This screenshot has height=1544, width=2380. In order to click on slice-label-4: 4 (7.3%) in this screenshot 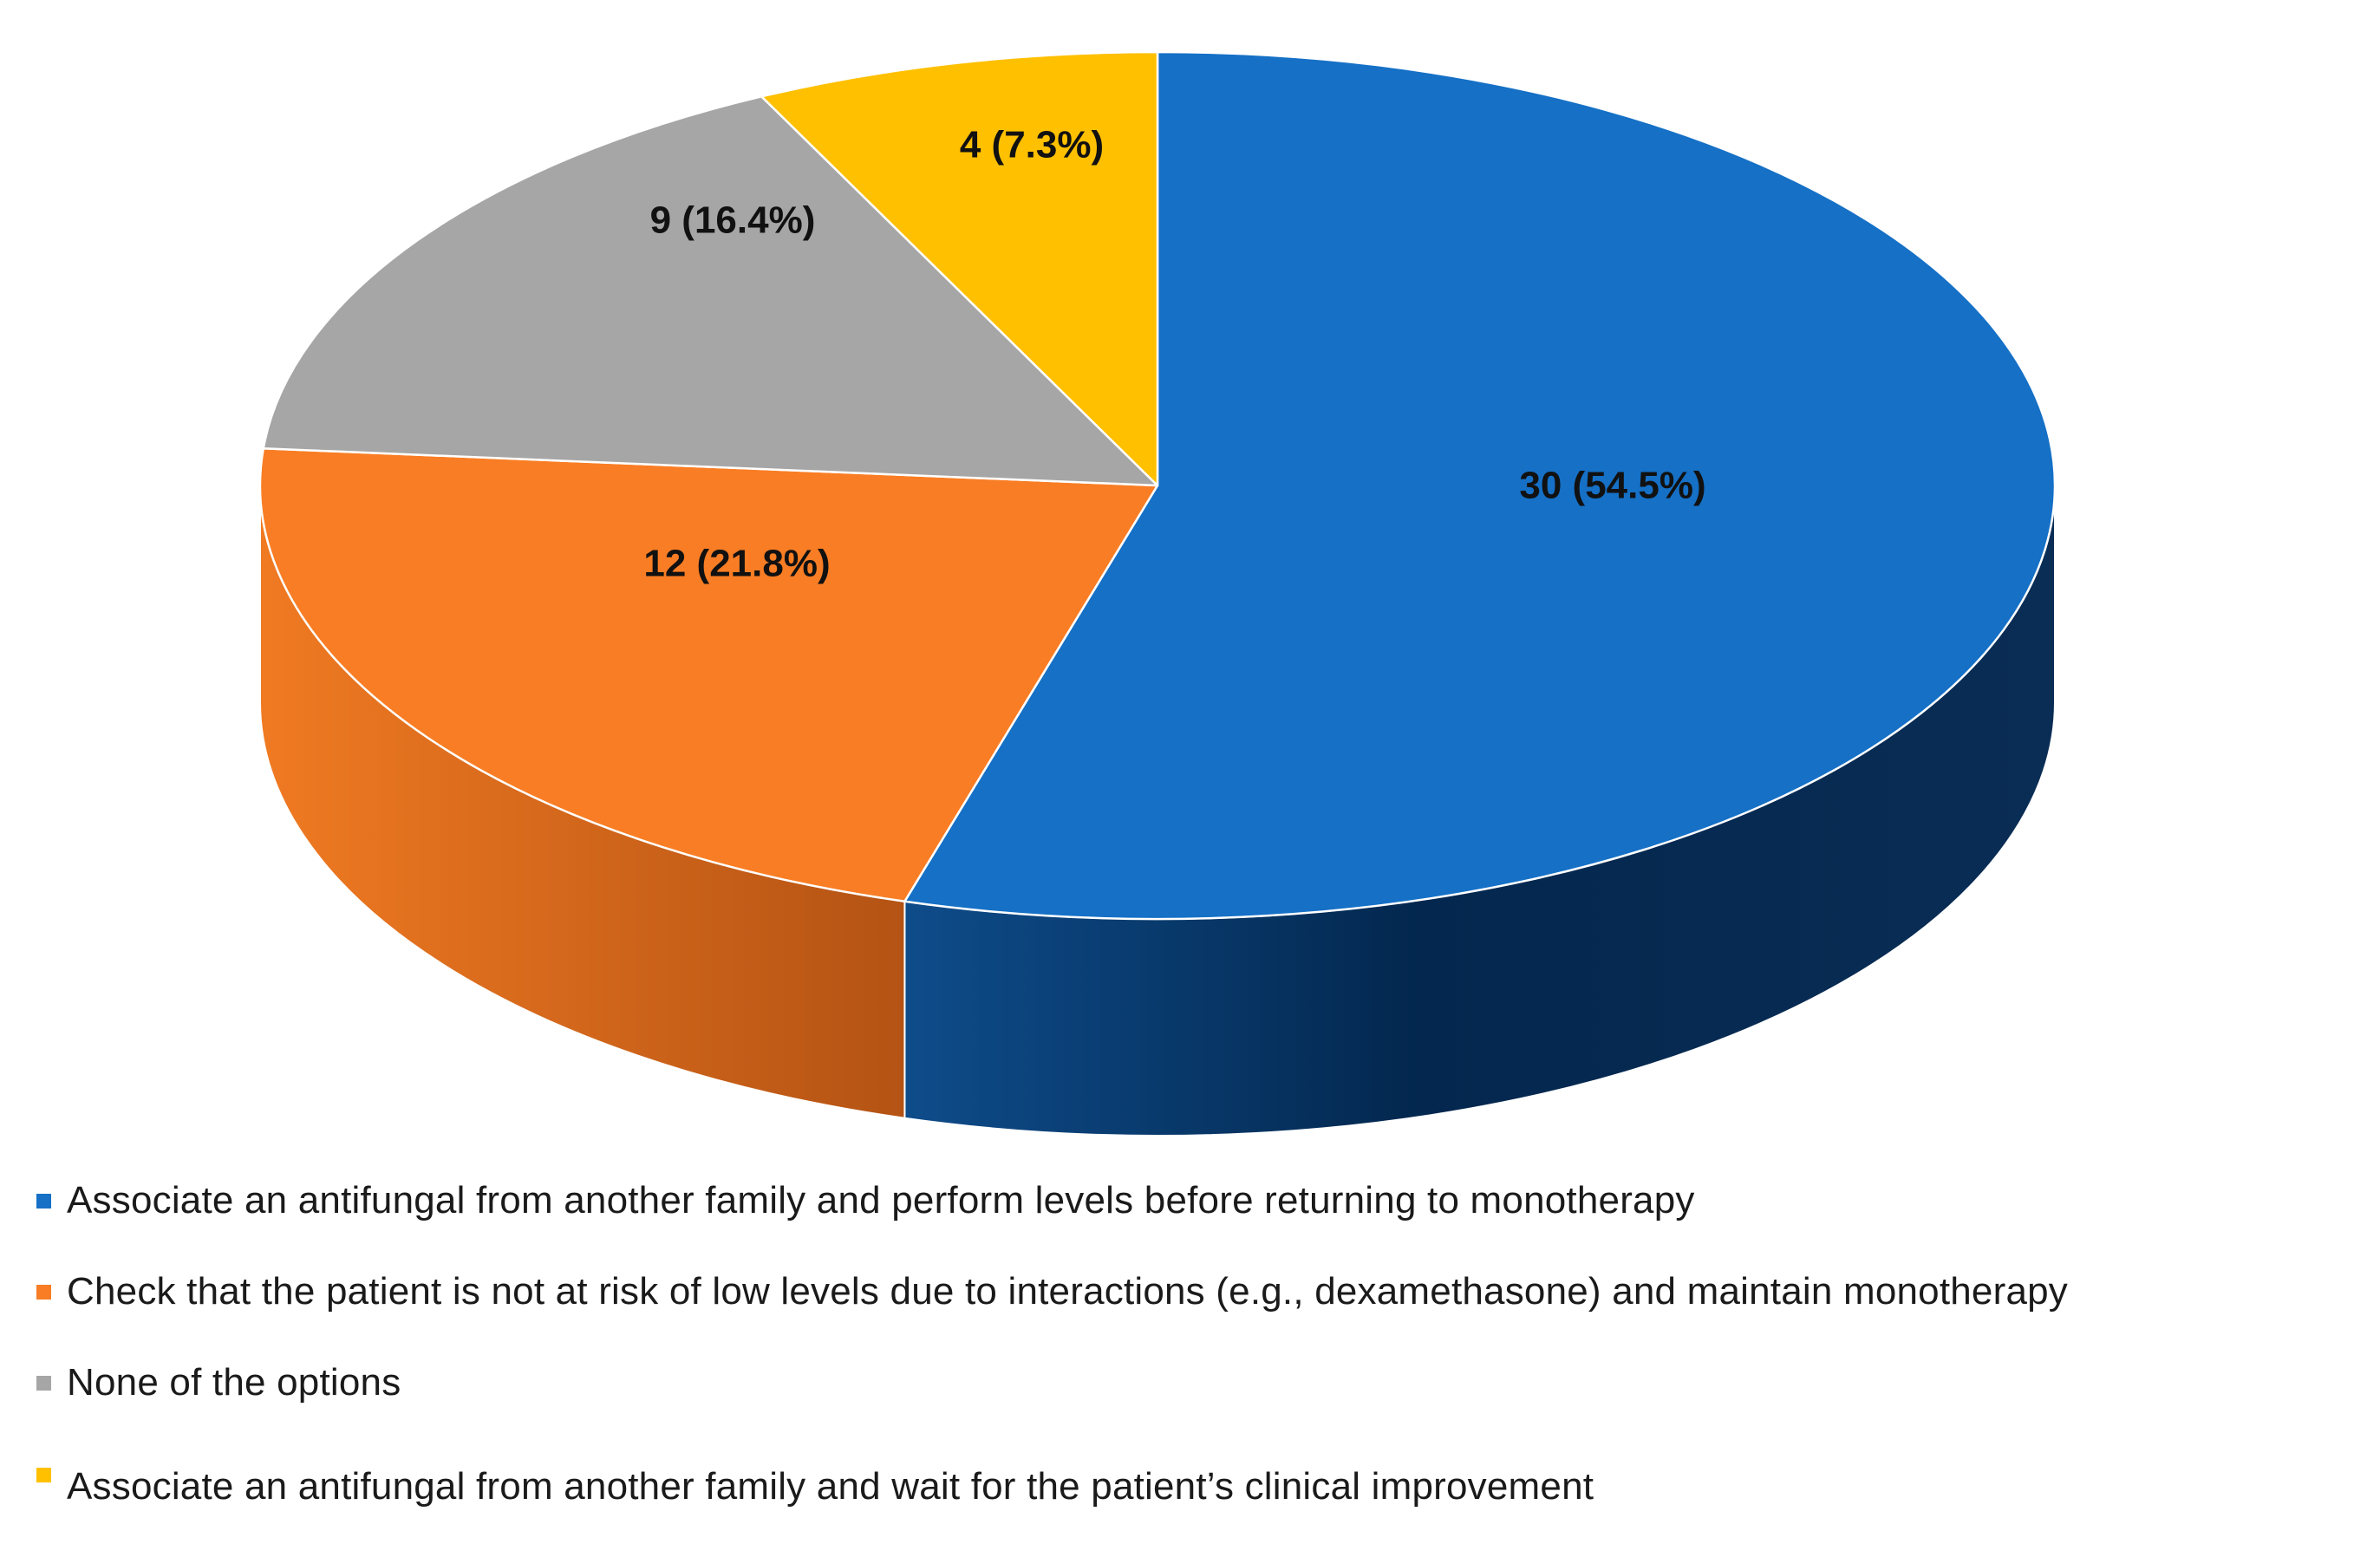, I will do `click(1032, 145)`.